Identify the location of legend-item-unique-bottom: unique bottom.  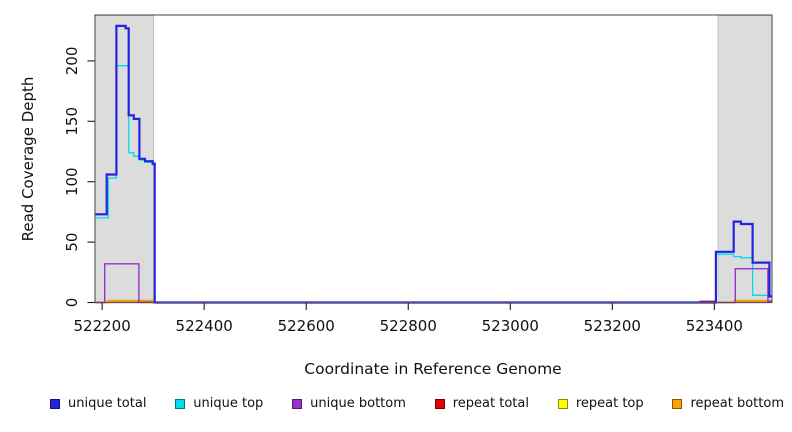
(349, 403).